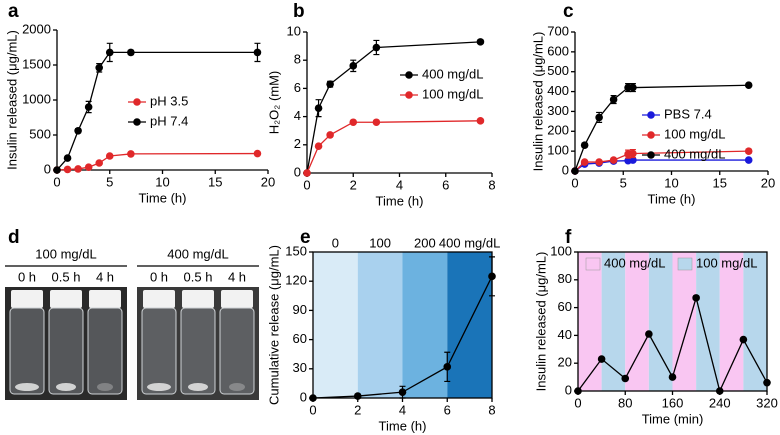 The height and width of the screenshot is (435, 780). I want to click on group-label: 400 mg/dL, so click(197, 253).